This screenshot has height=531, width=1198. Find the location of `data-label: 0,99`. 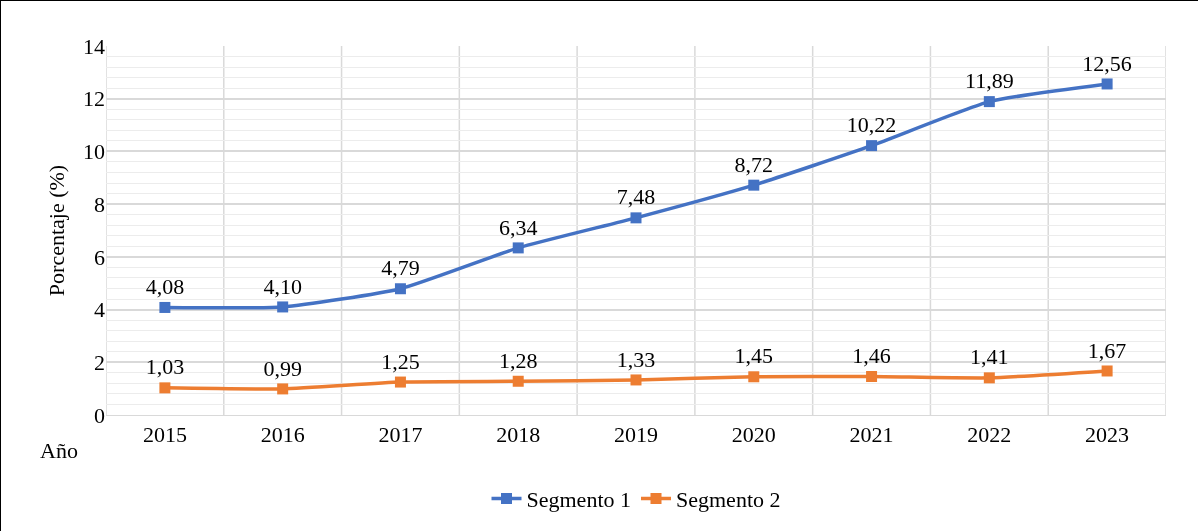

data-label: 0,99 is located at coordinates (282, 368).